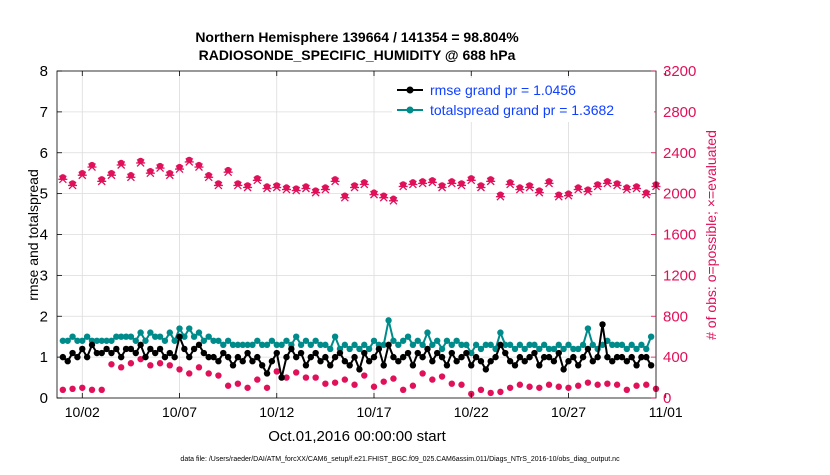 This screenshot has width=830, height=475. Describe the element at coordinates (33, 235) in the screenshot. I see `y-axis-label-left: rmse and totalspread` at that location.